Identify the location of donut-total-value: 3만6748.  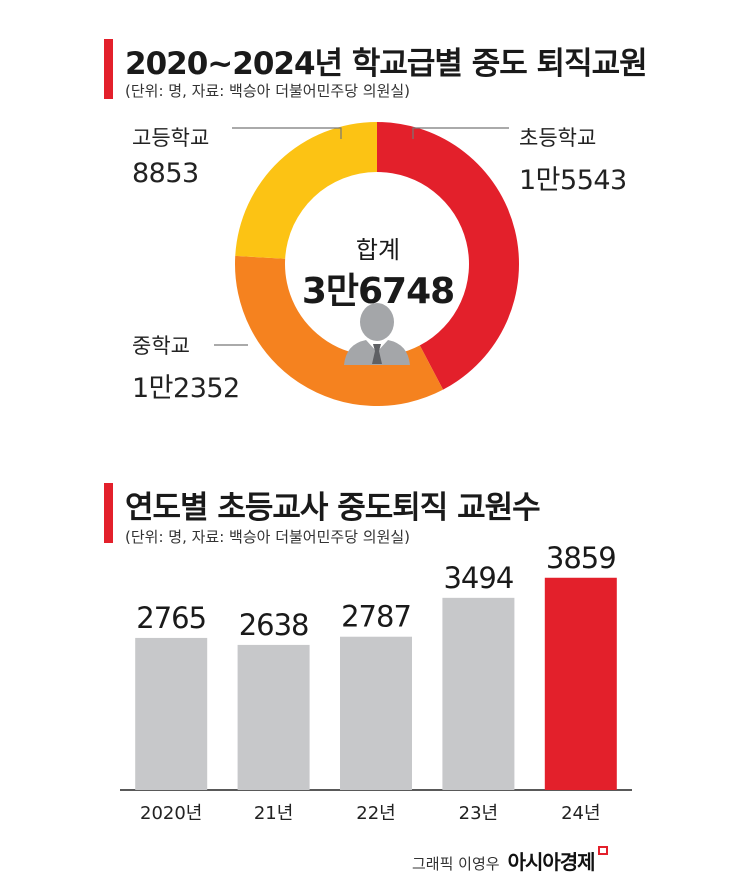
(378, 291).